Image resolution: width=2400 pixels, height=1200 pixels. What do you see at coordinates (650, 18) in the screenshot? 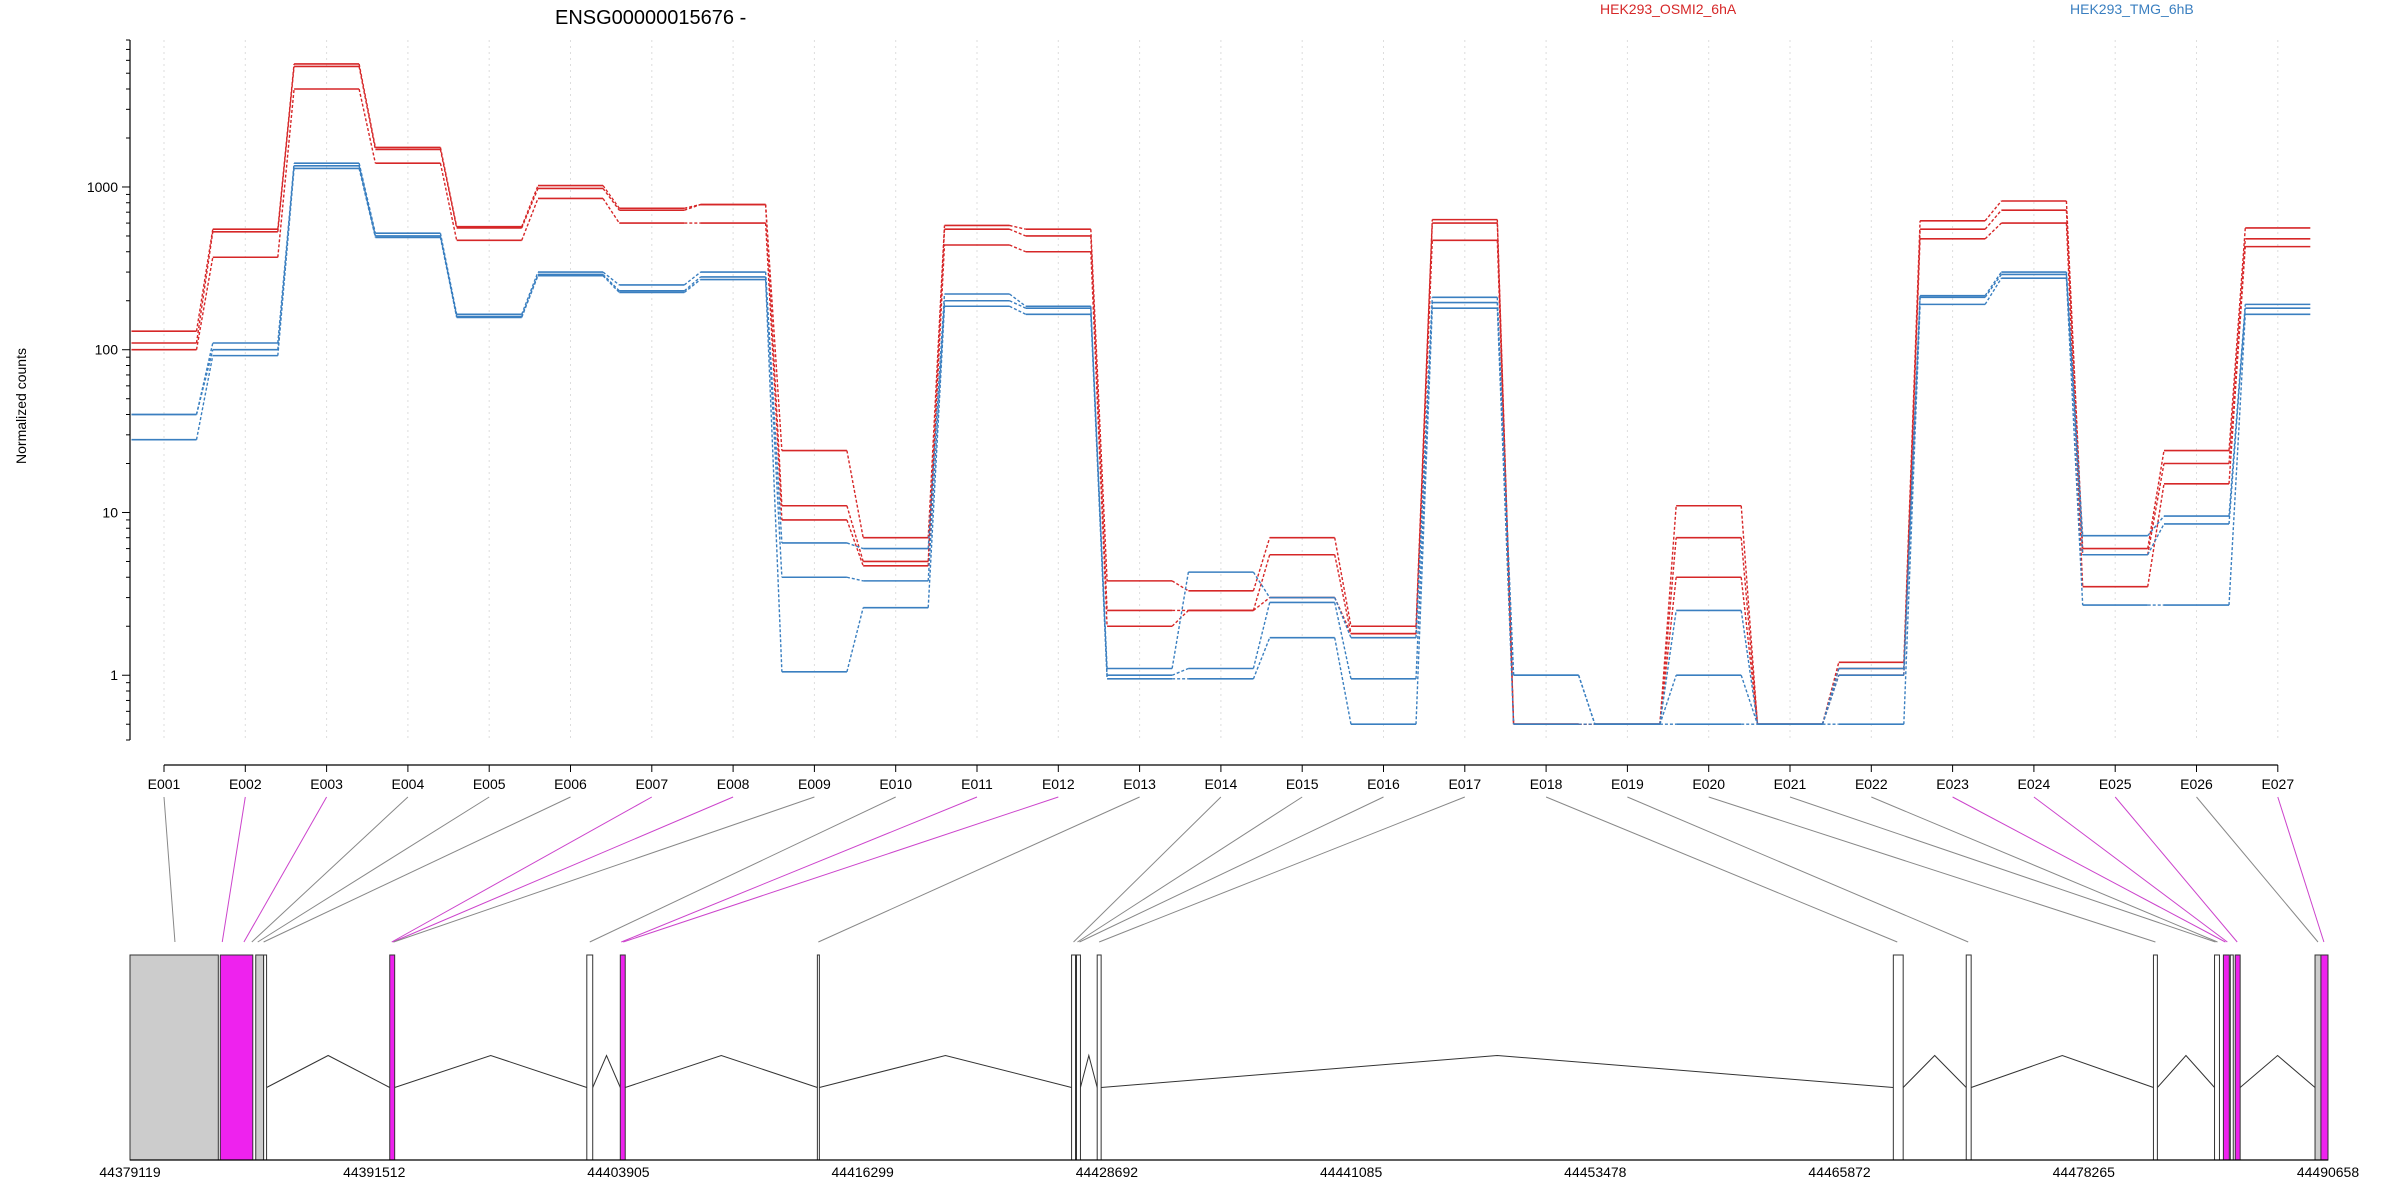
I see `chart-title: ENSG00000015676 -` at bounding box center [650, 18].